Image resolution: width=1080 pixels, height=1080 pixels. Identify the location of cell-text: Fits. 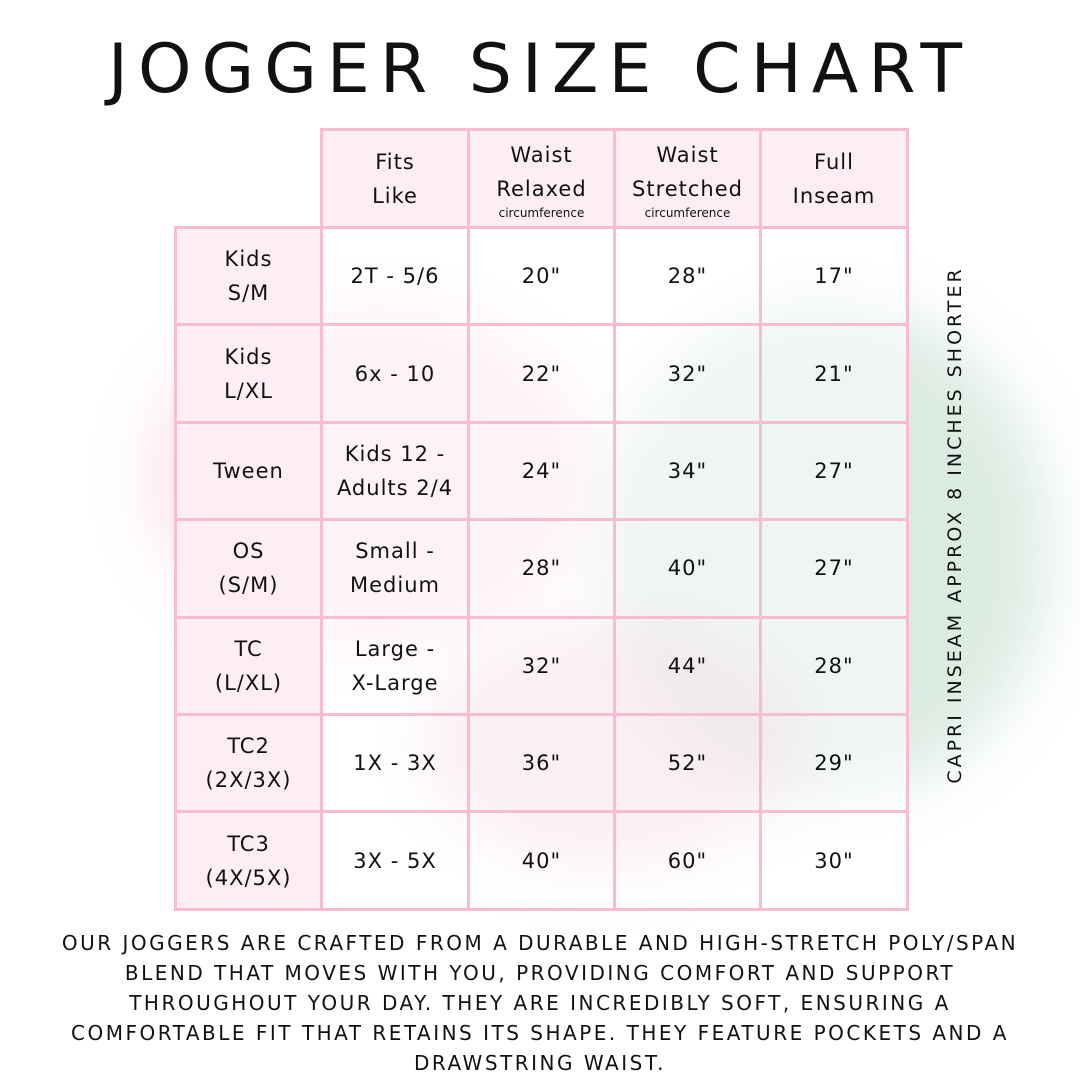
(395, 161).